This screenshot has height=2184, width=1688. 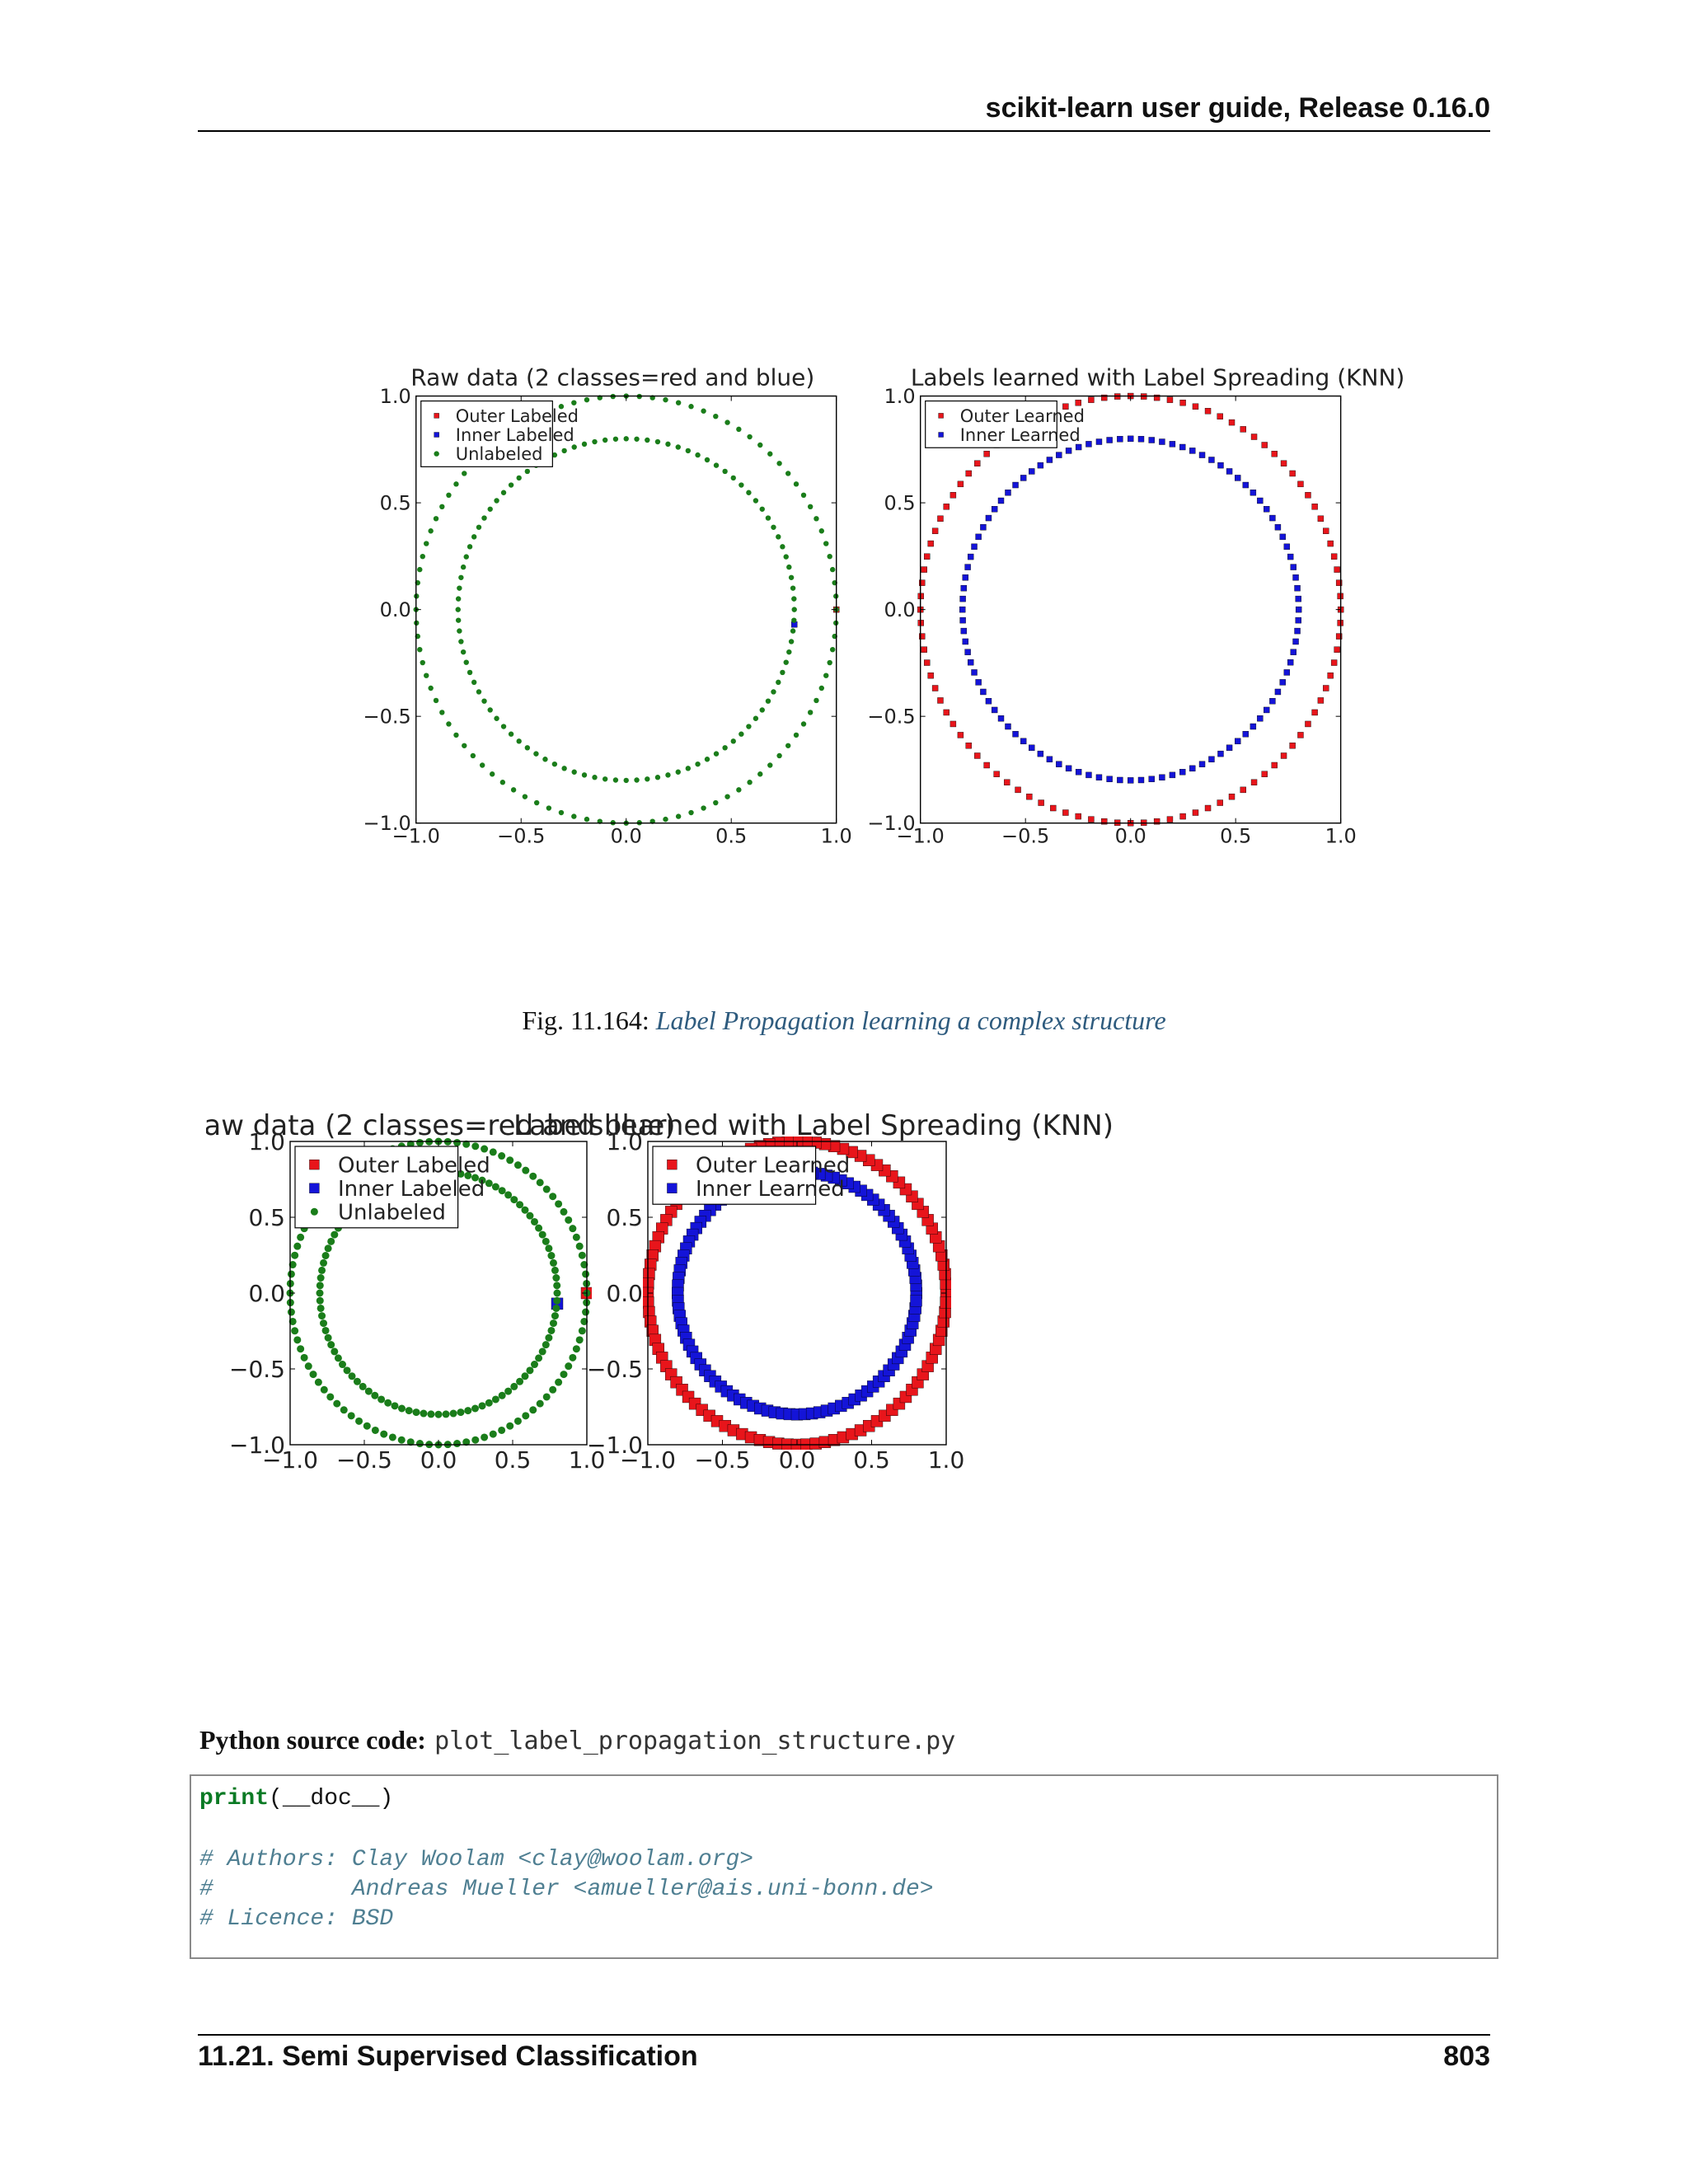 What do you see at coordinates (1022, 416) in the screenshot?
I see `legend-label: Outer Learned` at bounding box center [1022, 416].